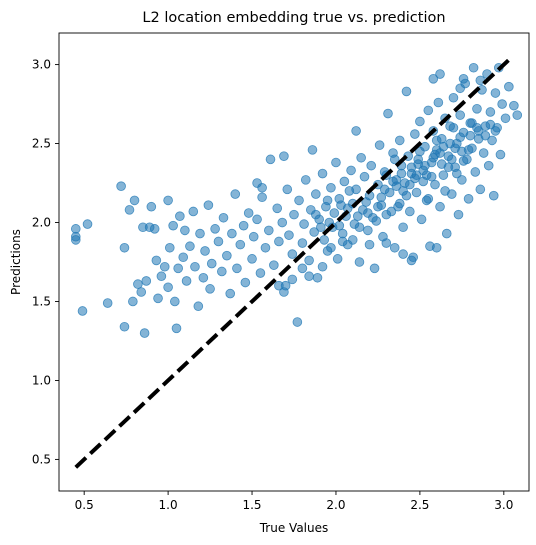 The image size is (536, 545). I want to click on y-tick-label: 2.5, so click(41, 144).